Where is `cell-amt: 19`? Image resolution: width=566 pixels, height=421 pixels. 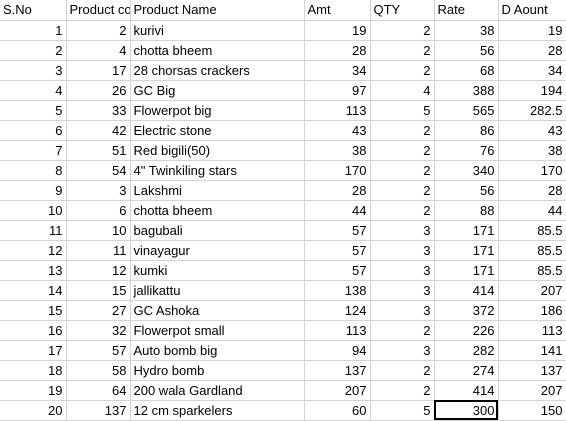
cell-amt: 19 is located at coordinates (337, 30).